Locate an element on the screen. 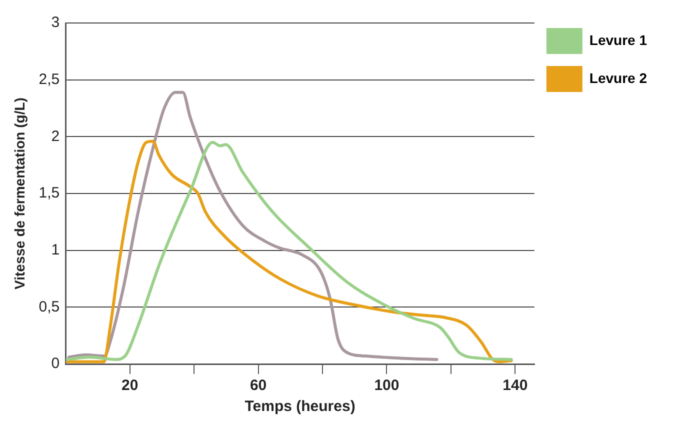  y-tick-label: 0 is located at coordinates (55, 363).